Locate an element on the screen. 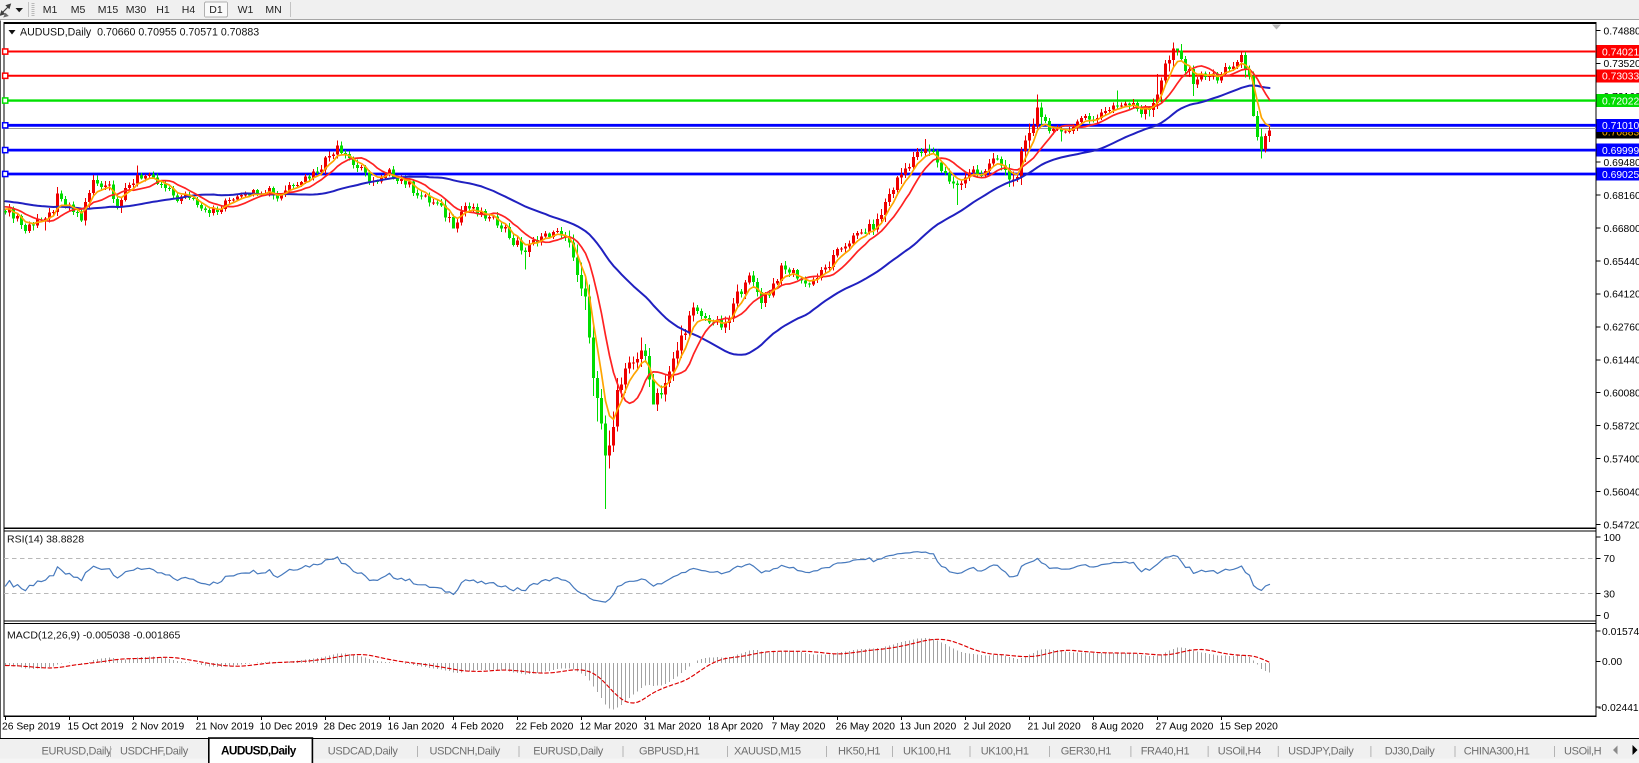 The height and width of the screenshot is (763, 1639). svg-text: FRA40,H1 is located at coordinates (1165, 752).